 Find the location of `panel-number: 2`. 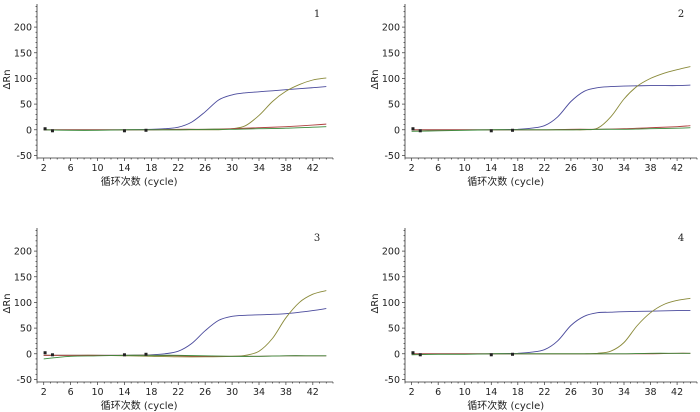

panel-number: 2 is located at coordinates (681, 14).